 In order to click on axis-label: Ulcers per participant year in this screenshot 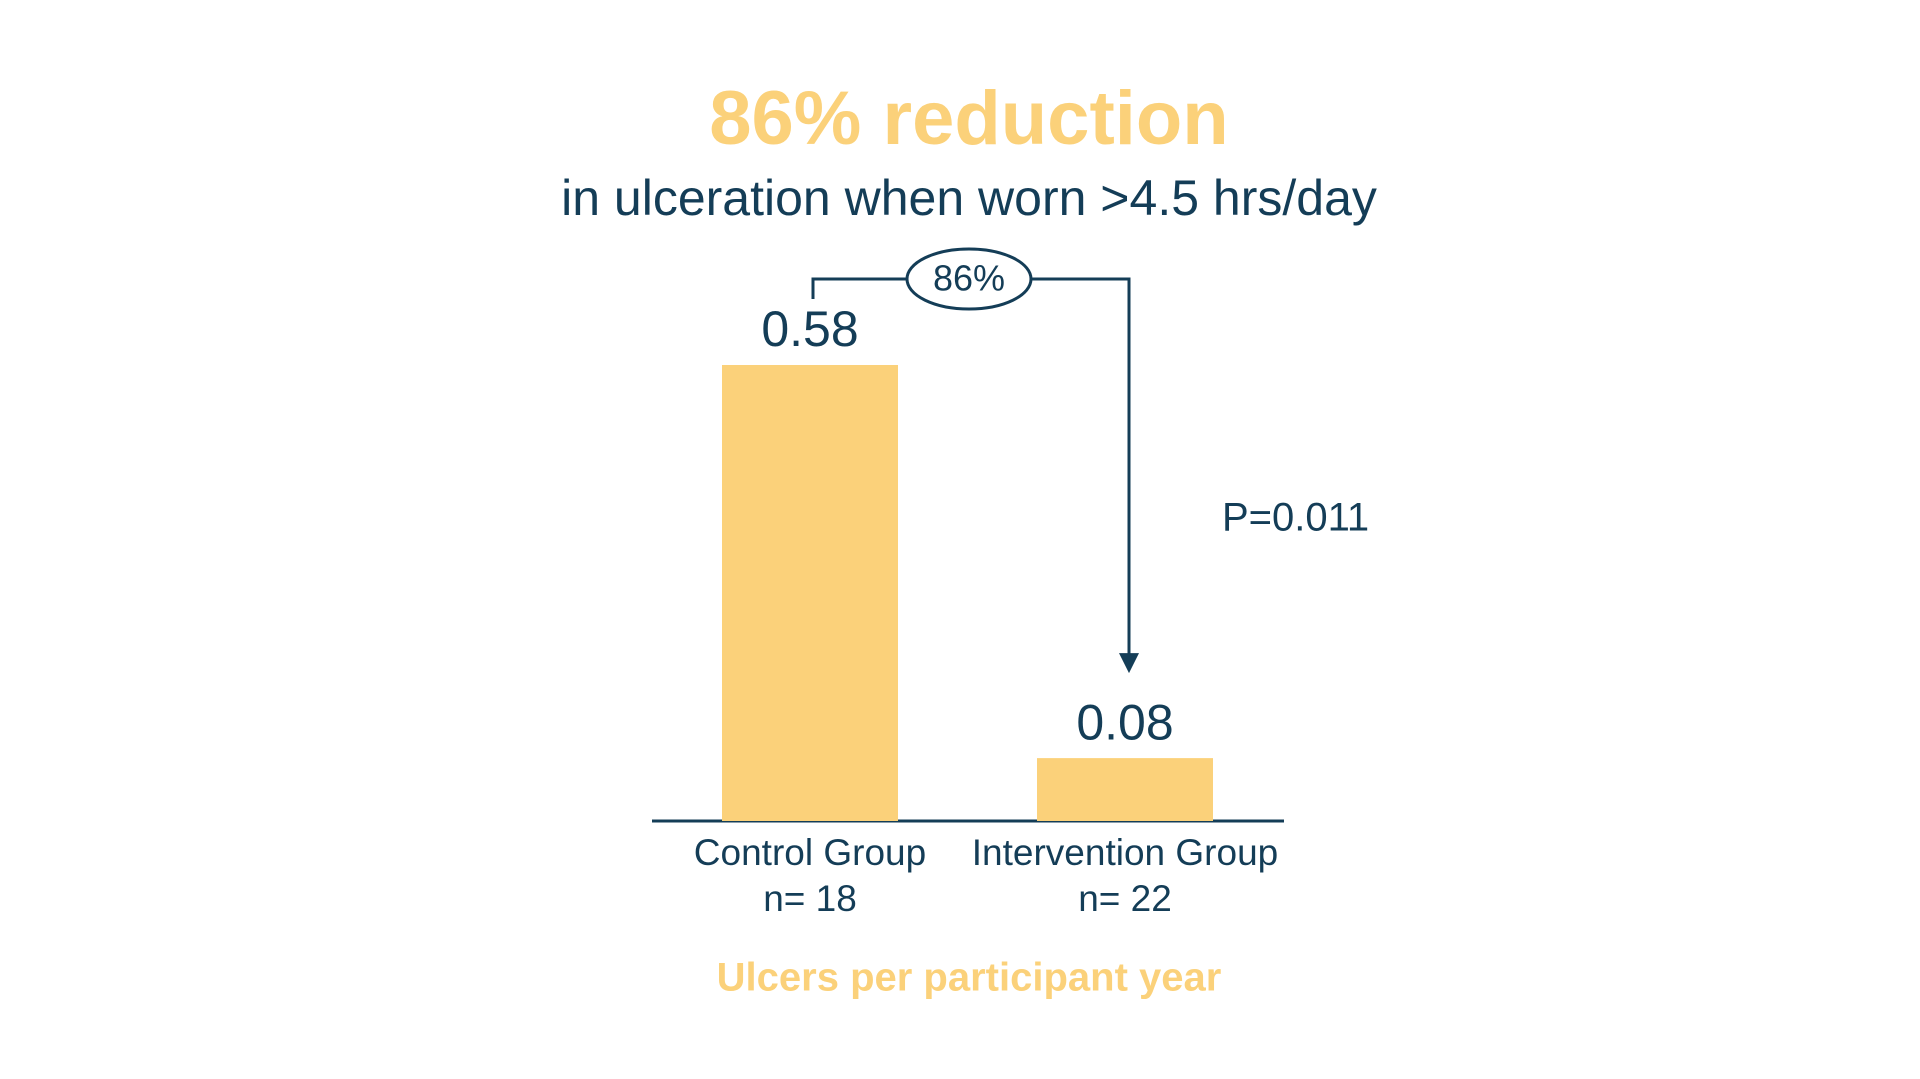, I will do `click(969, 978)`.